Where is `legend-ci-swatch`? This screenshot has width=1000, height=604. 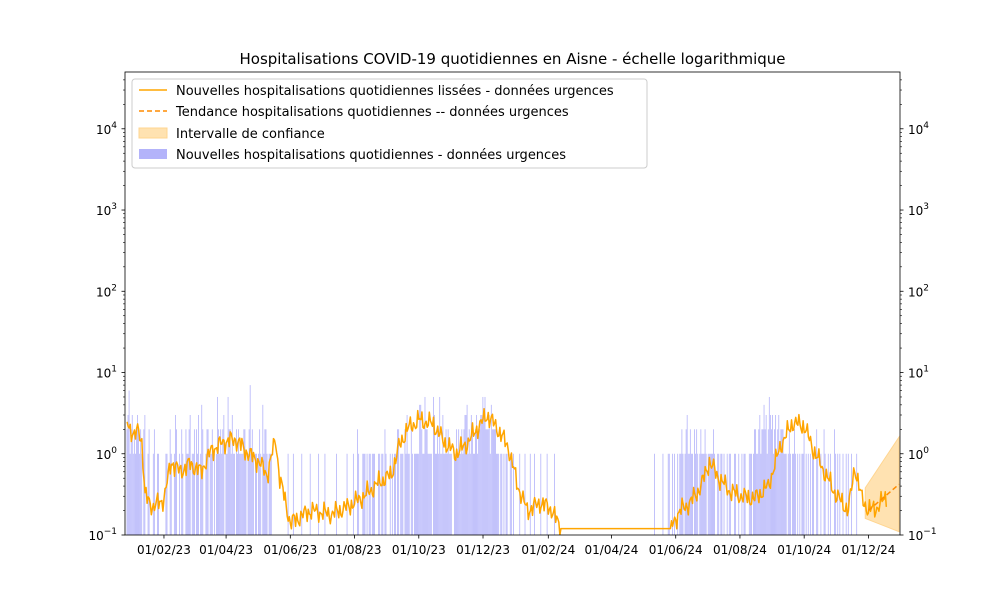
legend-ci-swatch is located at coordinates (153, 133).